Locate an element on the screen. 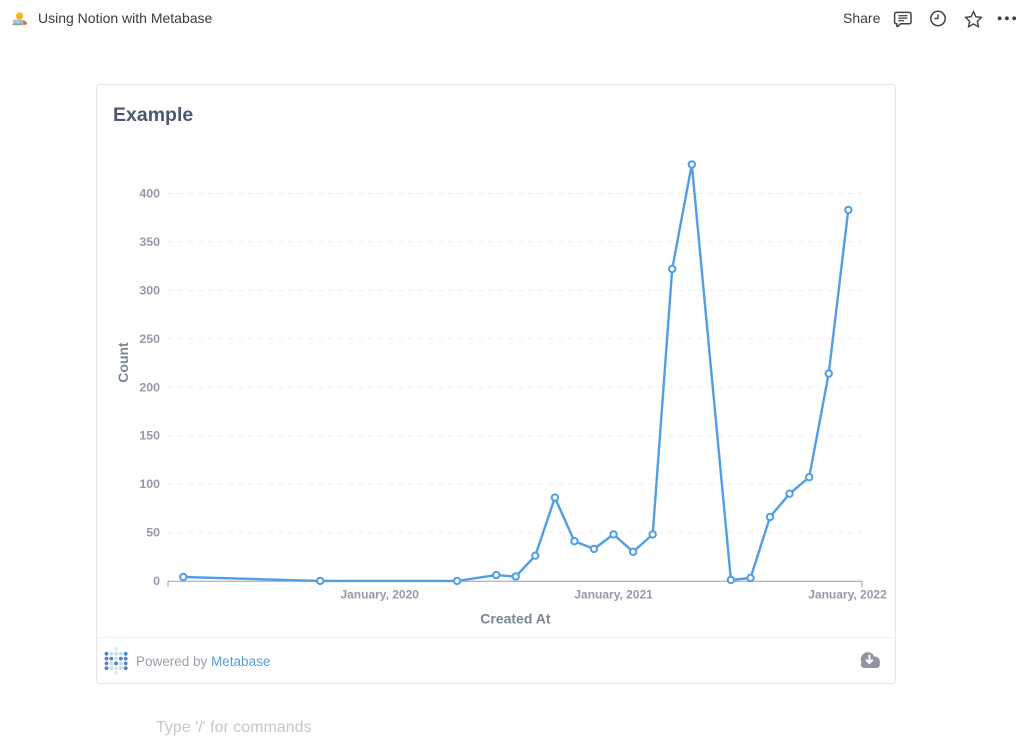  svg-text: Count is located at coordinates (123, 362).